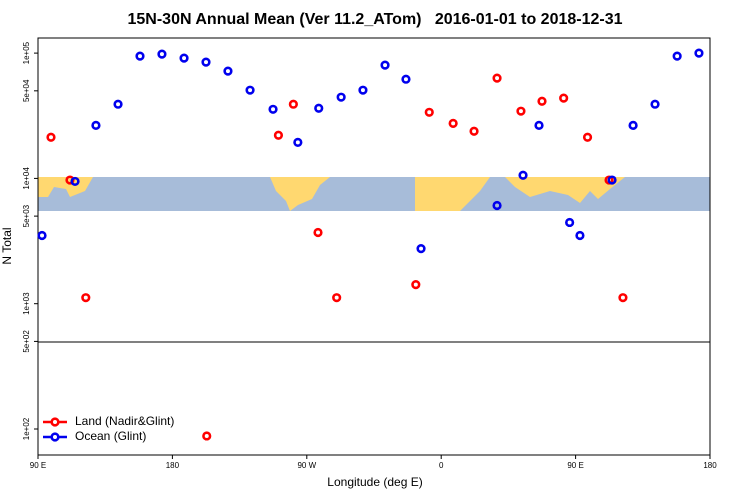 This screenshot has height=500, width=750. What do you see at coordinates (26, 52) in the screenshot?
I see `y-tick-label: 1e+05` at bounding box center [26, 52].